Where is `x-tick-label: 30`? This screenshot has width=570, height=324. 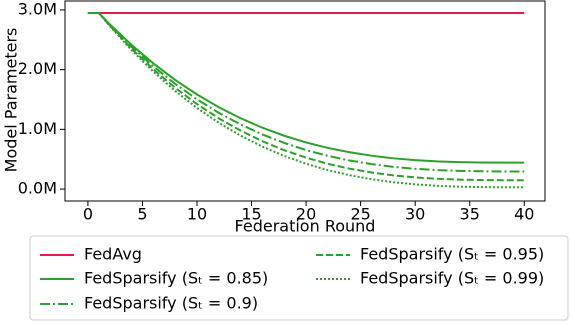
x-tick-label: 30 is located at coordinates (415, 214).